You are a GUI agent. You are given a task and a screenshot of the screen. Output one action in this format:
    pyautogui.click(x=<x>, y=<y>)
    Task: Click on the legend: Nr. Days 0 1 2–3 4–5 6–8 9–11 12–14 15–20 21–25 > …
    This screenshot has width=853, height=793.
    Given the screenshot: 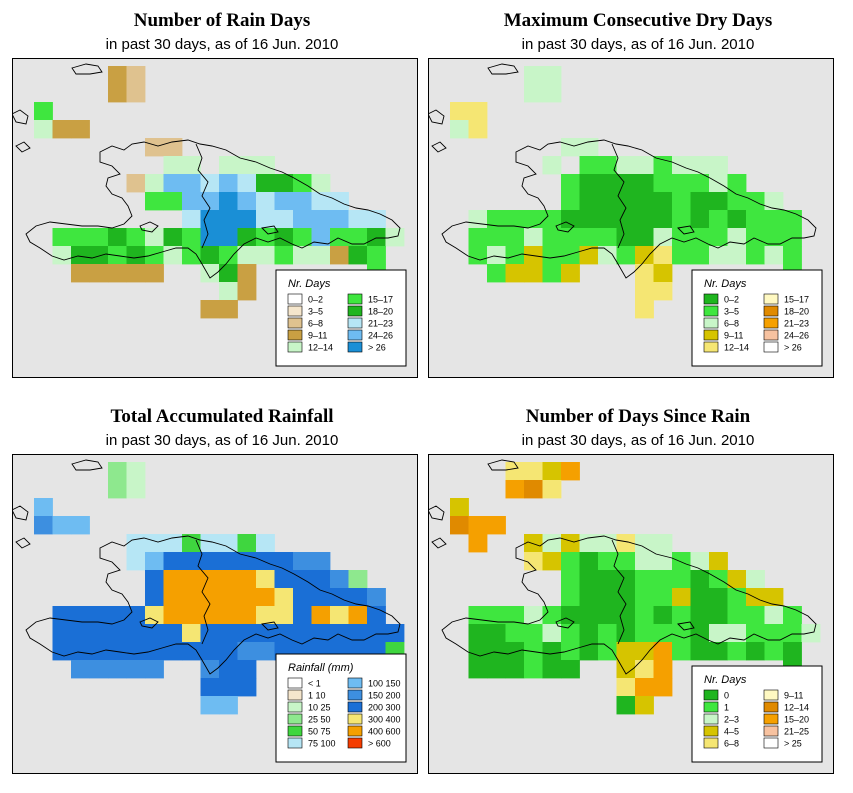 What is the action you would take?
    pyautogui.click(x=757, y=714)
    